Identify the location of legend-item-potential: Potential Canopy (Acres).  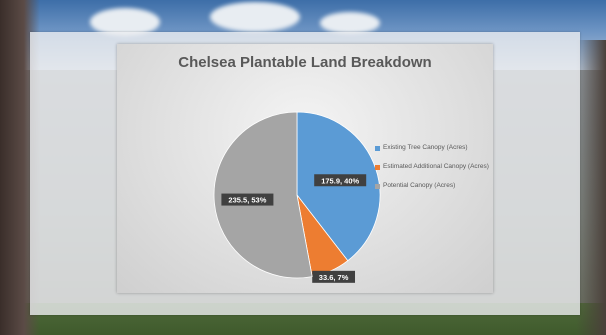
(432, 186).